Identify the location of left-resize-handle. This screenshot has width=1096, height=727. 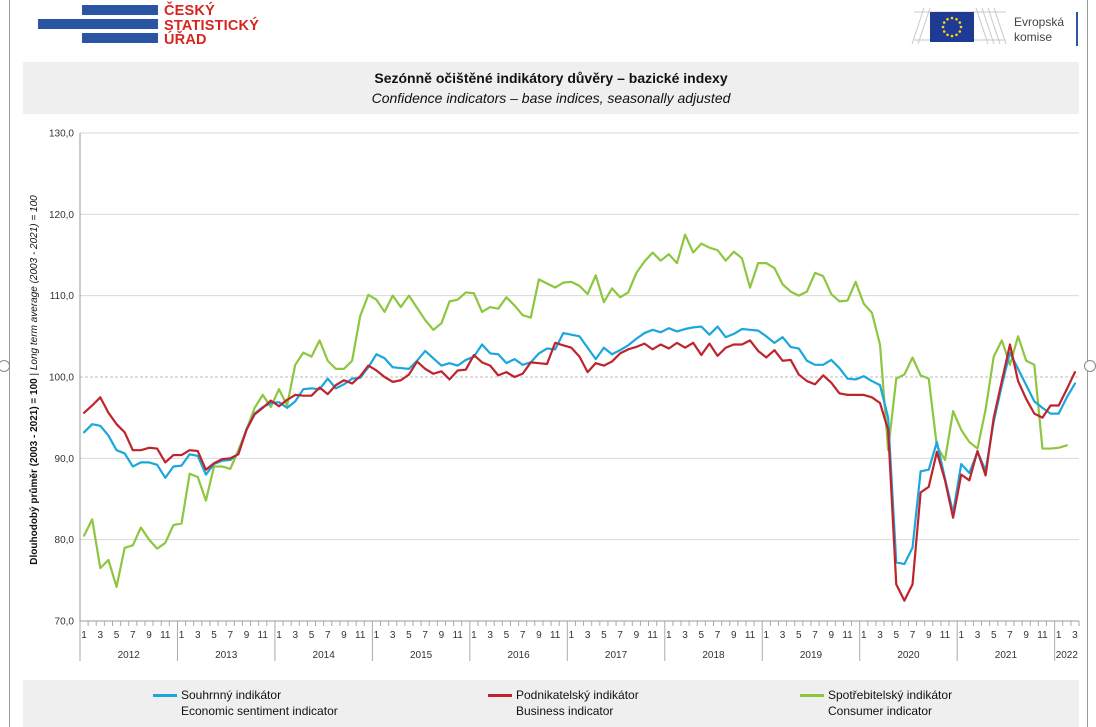
(5, 366).